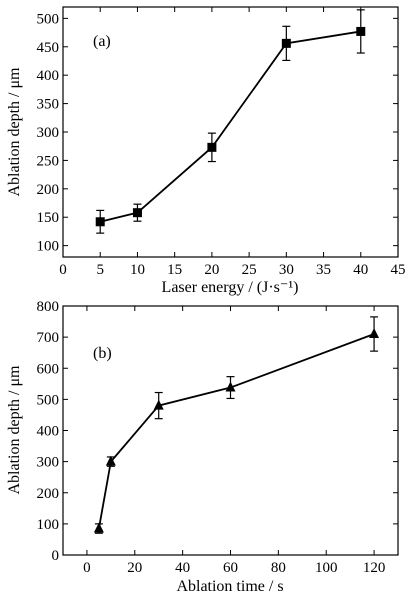 The width and height of the screenshot is (410, 596). Describe the element at coordinates (14, 430) in the screenshot. I see `y-axis-label-b: Ablation depth / μm` at that location.